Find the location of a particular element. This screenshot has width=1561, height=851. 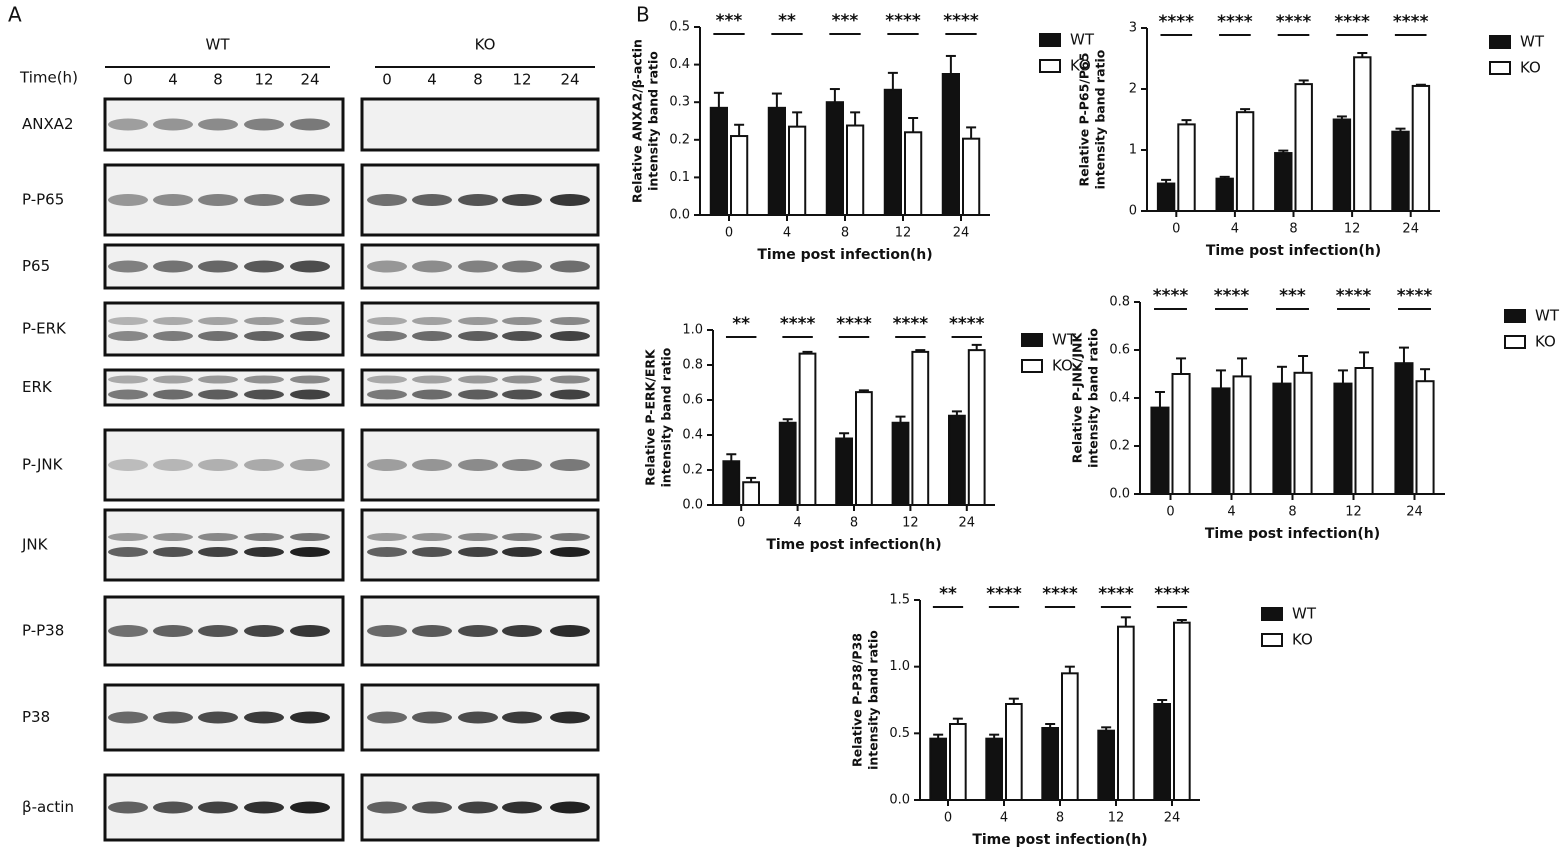

y-tick-label: 0.8 is located at coordinates (692, 365).